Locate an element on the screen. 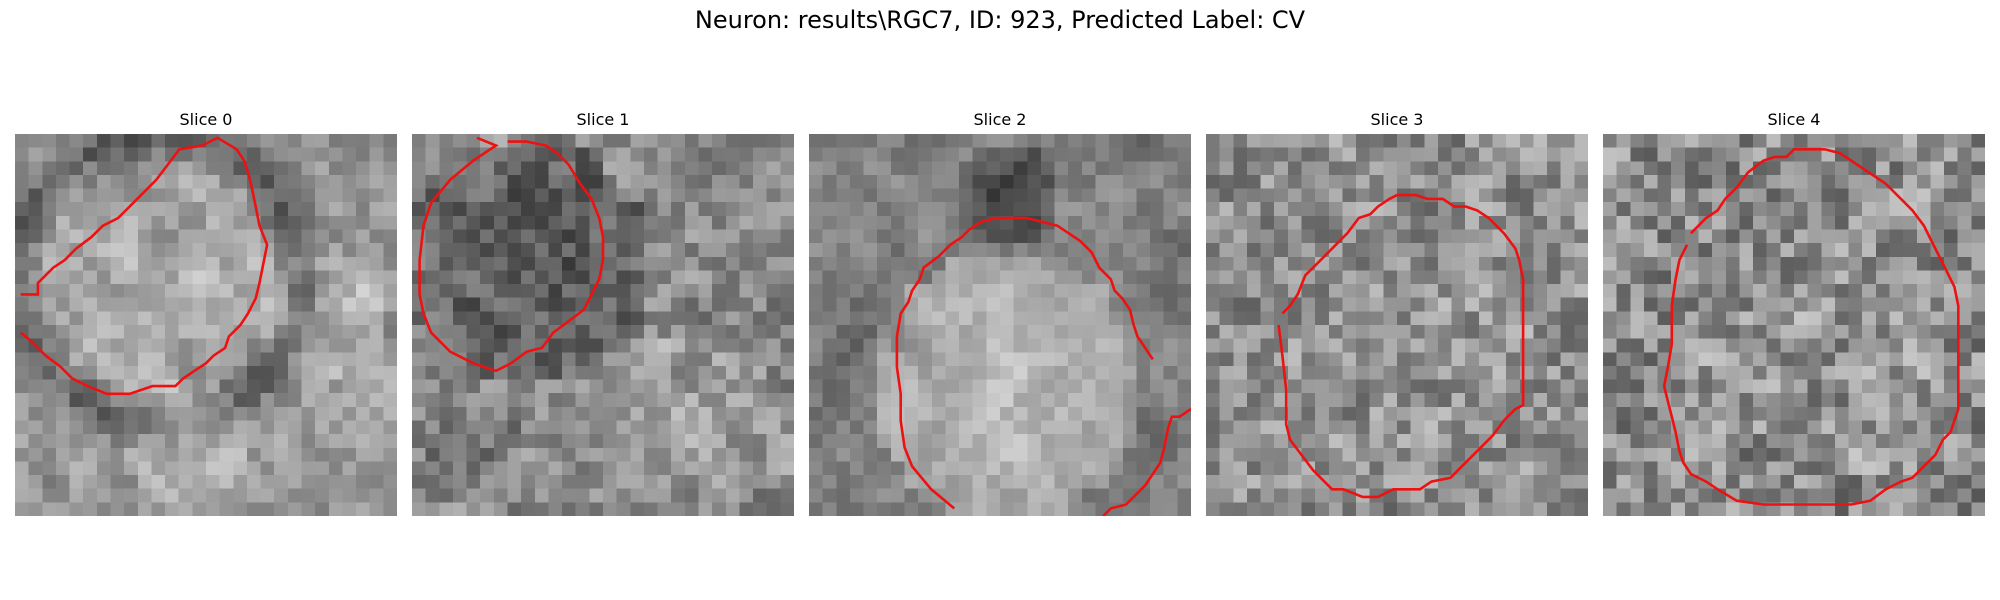 Image resolution: width=2000 pixels, height=600 pixels. slice-panel-2: Slice 2 is located at coordinates (1000, 316).